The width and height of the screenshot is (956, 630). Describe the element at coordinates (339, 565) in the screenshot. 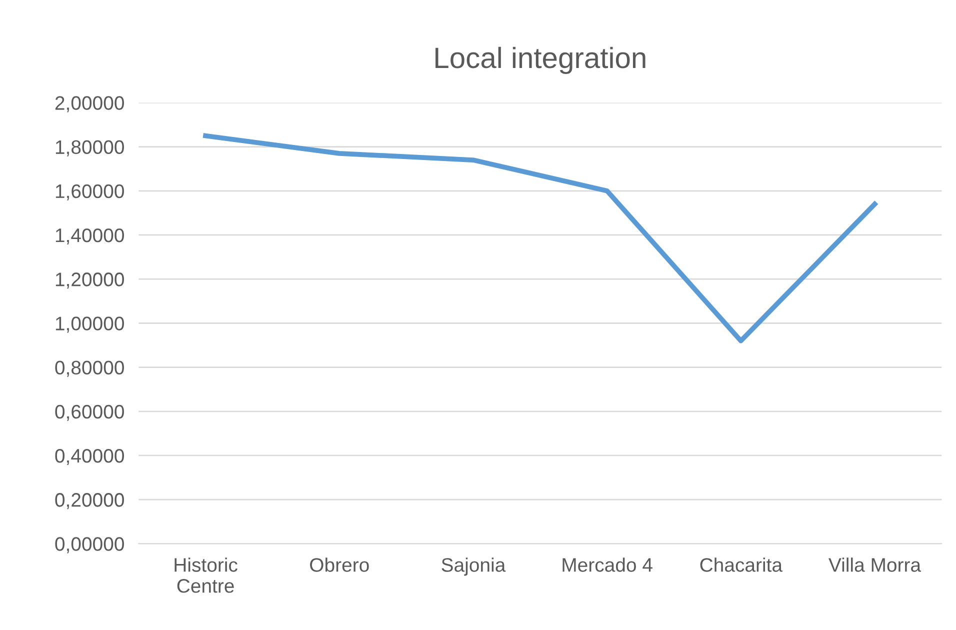

I see `x-tick-label: Obrero` at that location.